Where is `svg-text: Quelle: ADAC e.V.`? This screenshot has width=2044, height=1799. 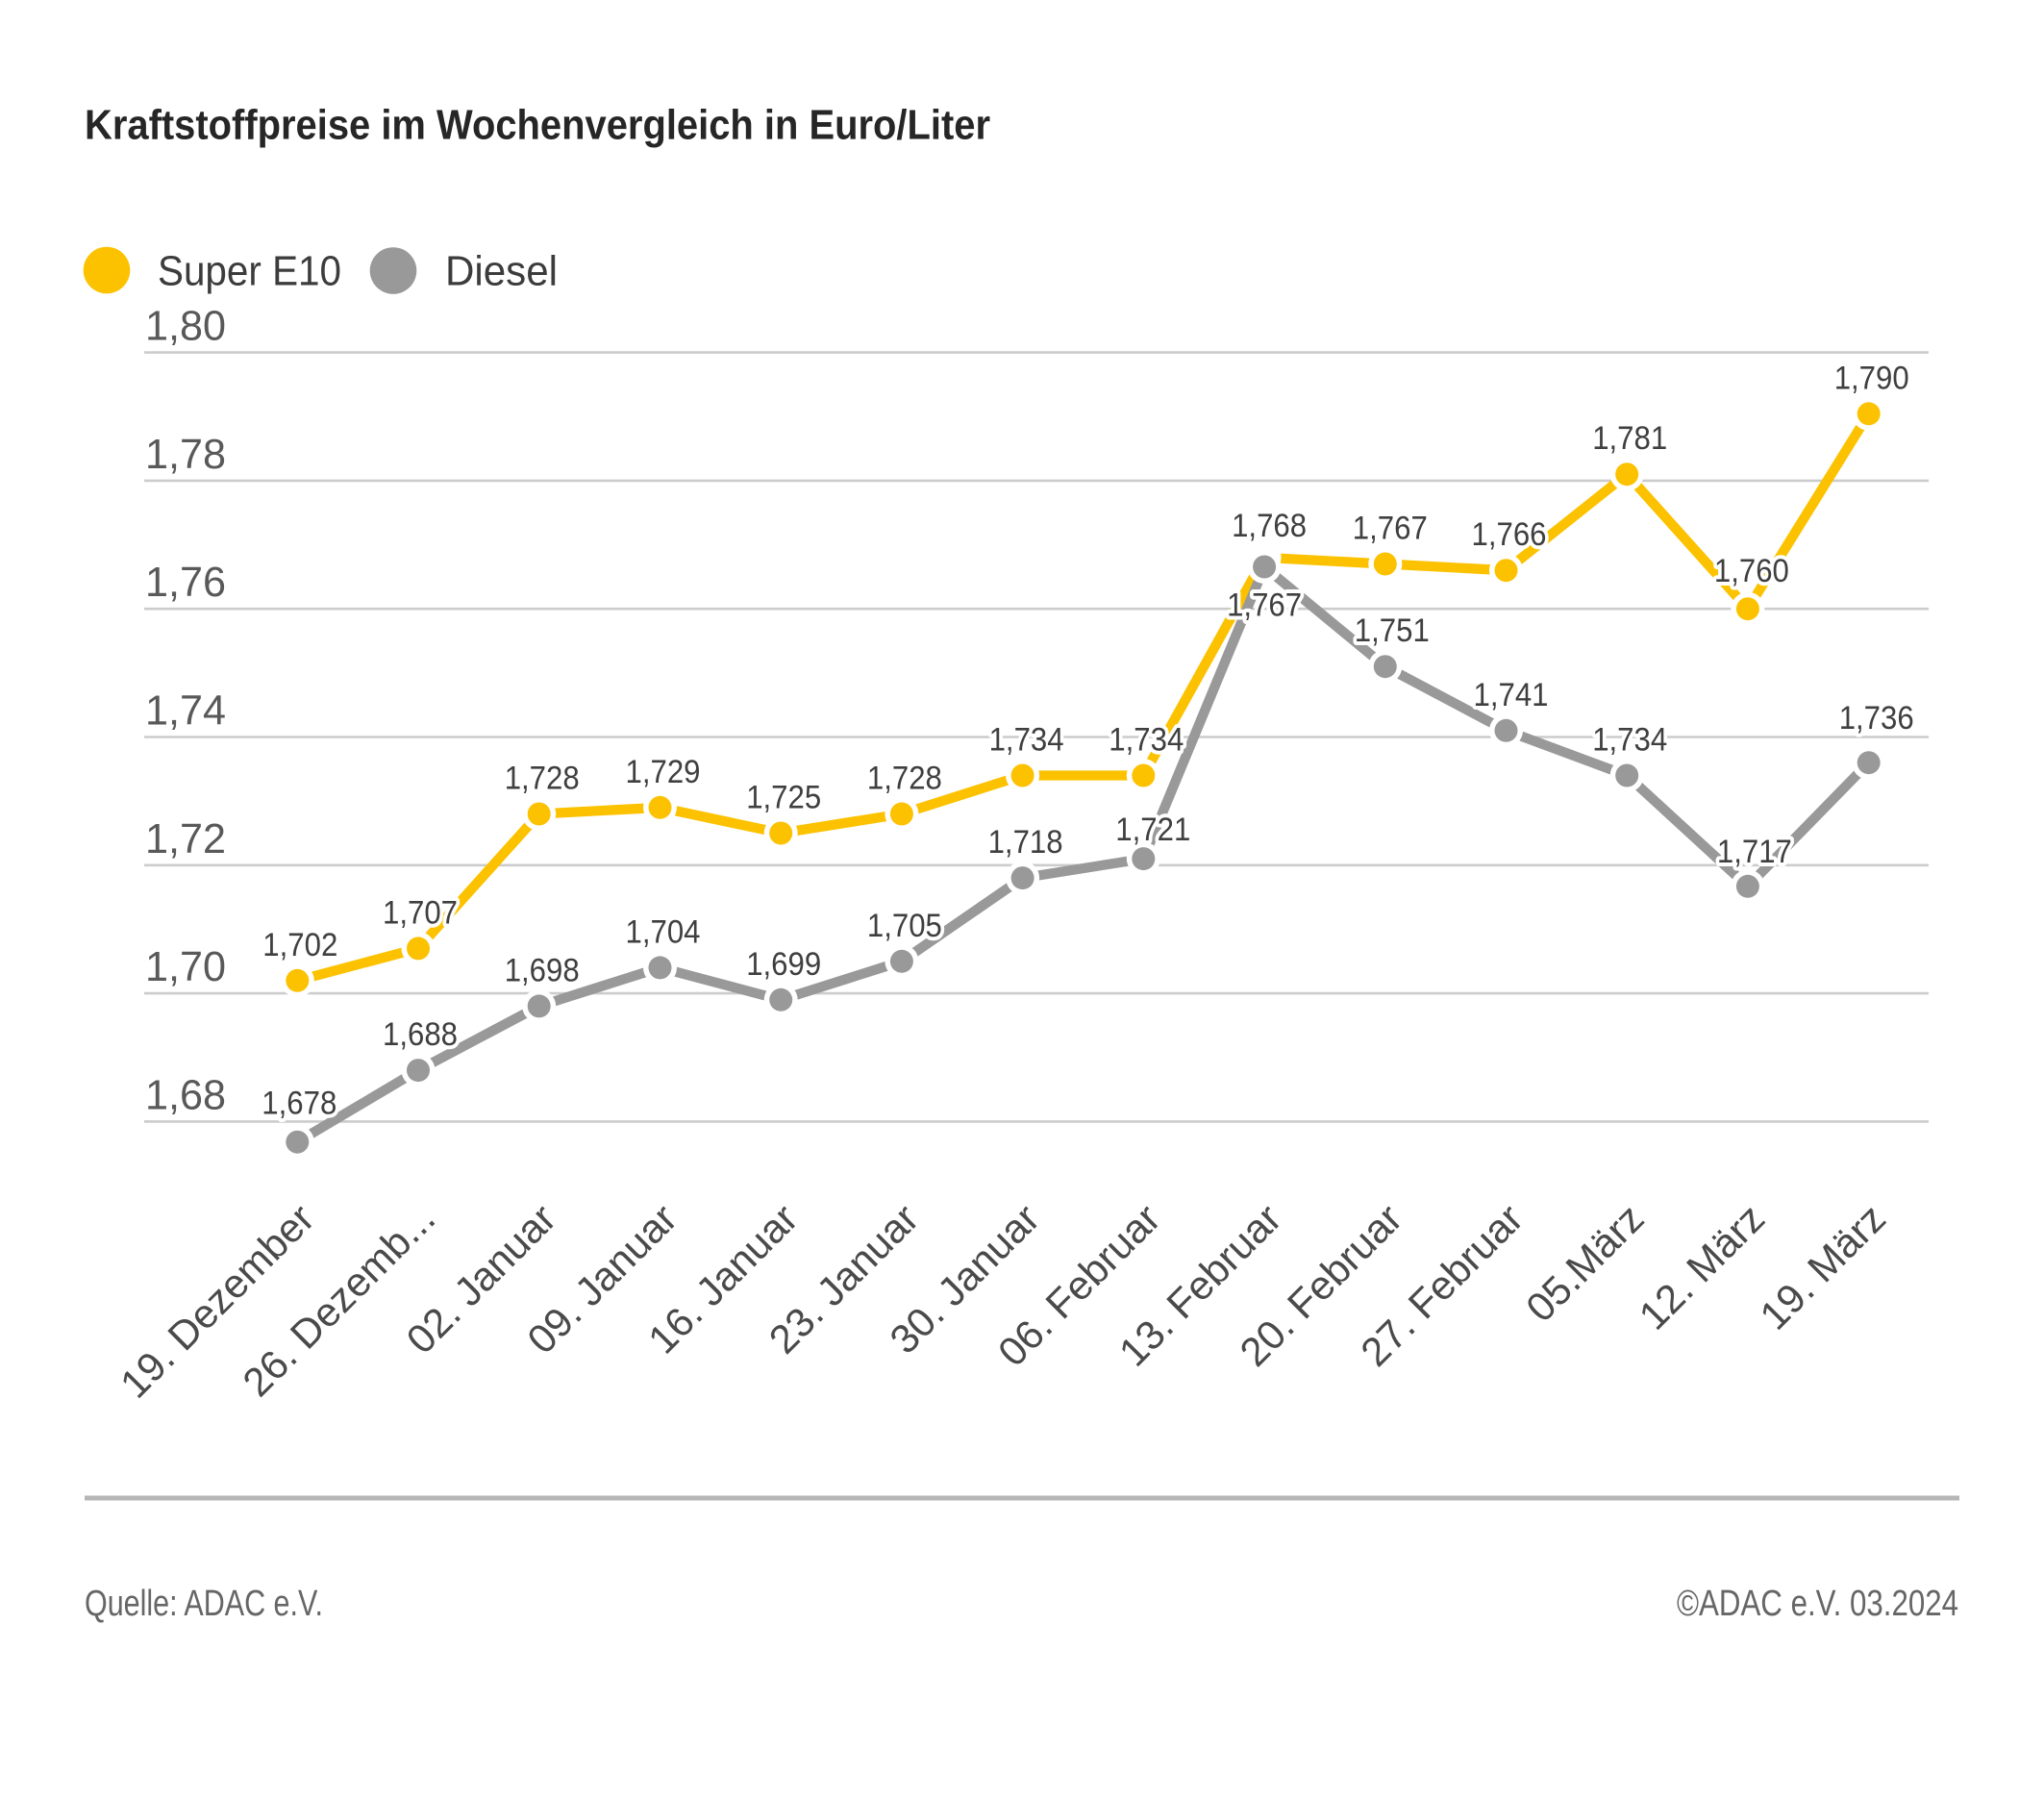
svg-text: Quelle: ADAC e.V. is located at coordinates (204, 1604).